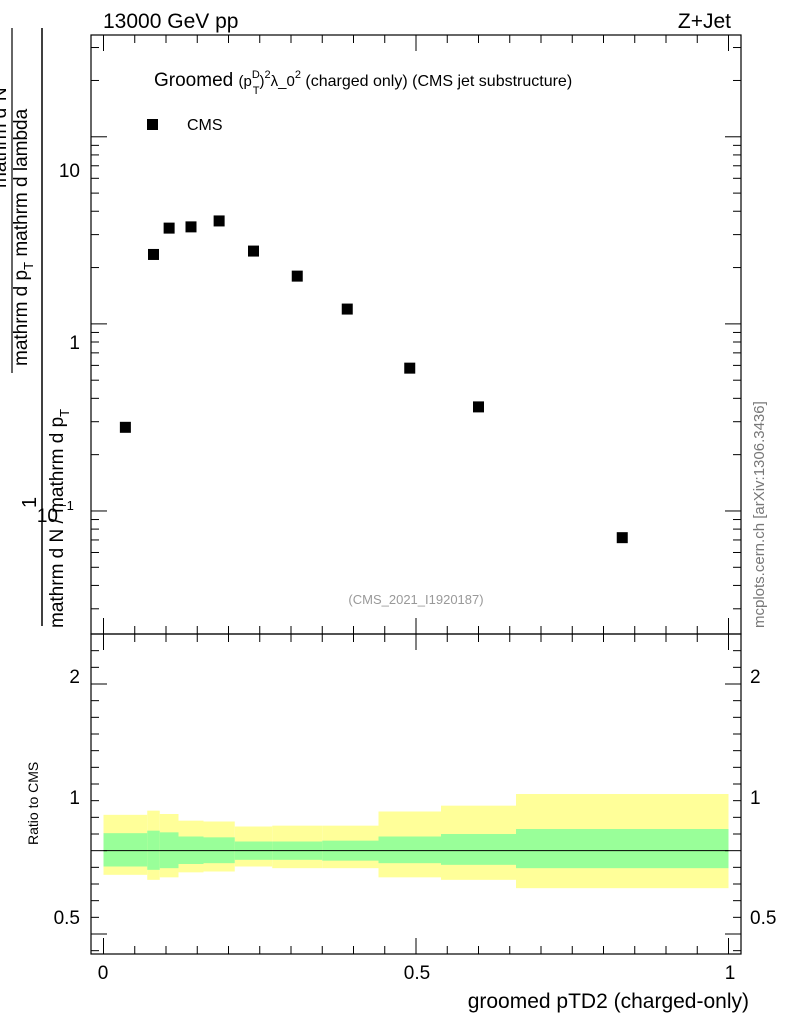 The image size is (786, 1024). Describe the element at coordinates (704, 21) in the screenshot. I see `process-label: Z+Jet` at that location.